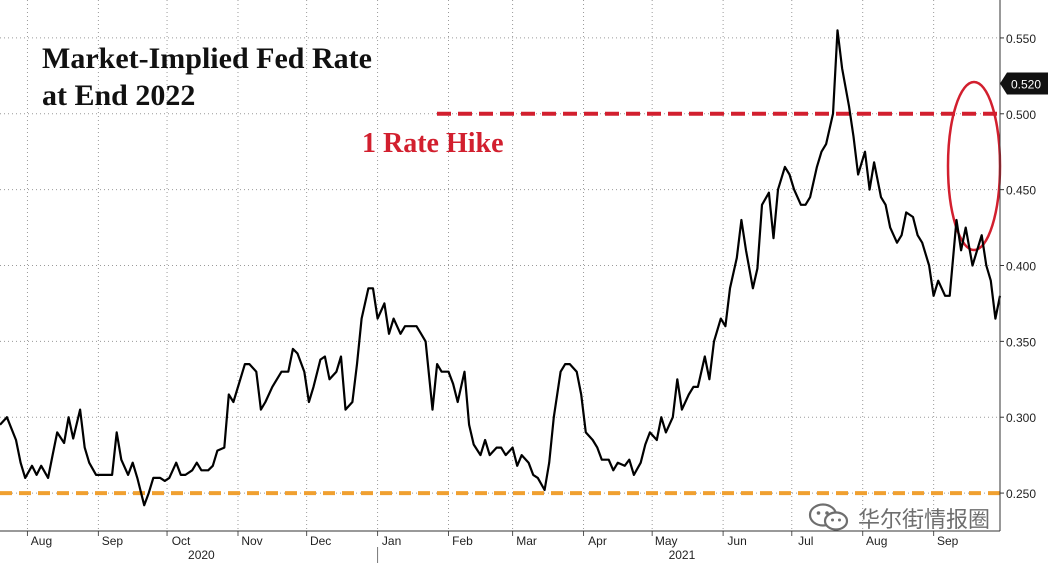 Image resolution: width=1048 pixels, height=563 pixels. Describe the element at coordinates (828, 517) in the screenshot. I see `wechat-icon` at that location.